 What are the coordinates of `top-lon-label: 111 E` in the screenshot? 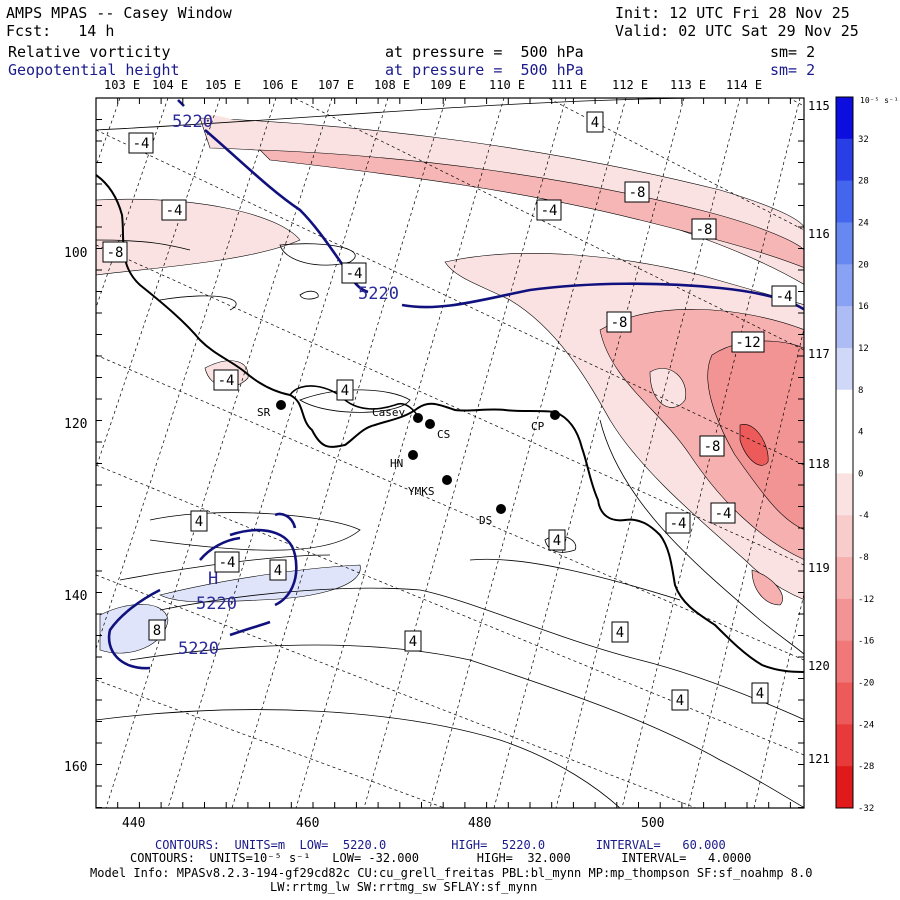 It's located at (569, 85).